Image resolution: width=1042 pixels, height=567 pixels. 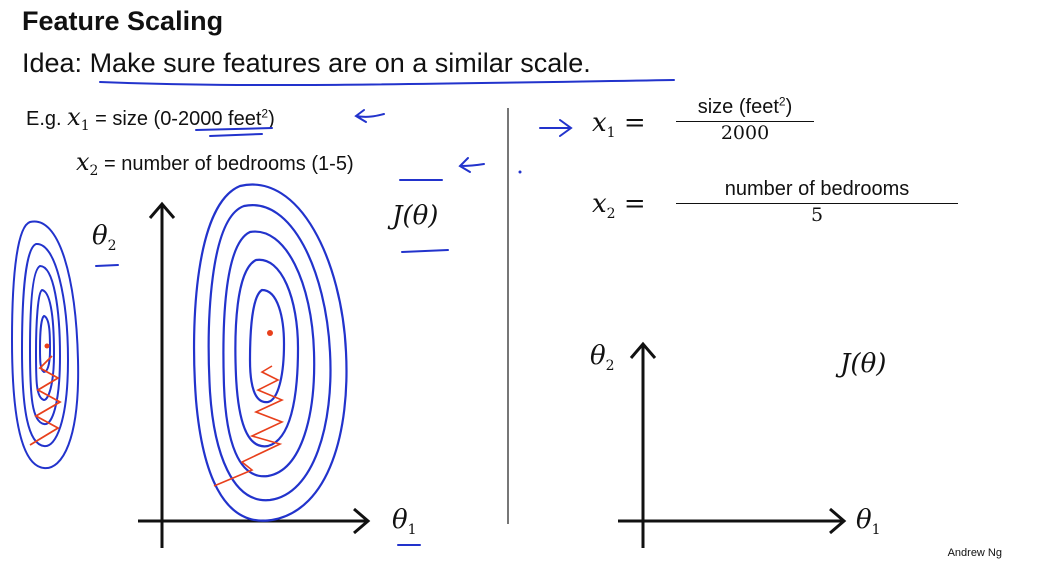 I want to click on right-plot-x-label: θ1, so click(x=868, y=521).